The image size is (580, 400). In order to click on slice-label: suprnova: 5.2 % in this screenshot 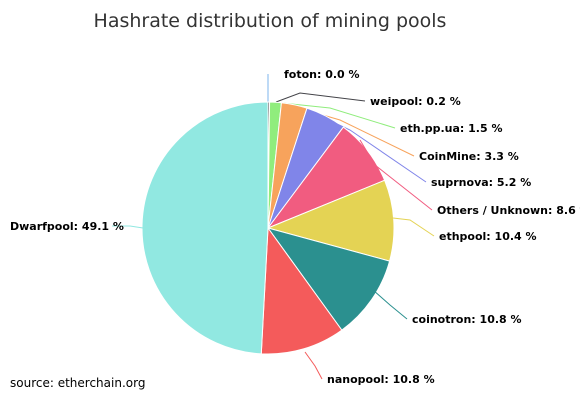, I will do `click(481, 182)`.